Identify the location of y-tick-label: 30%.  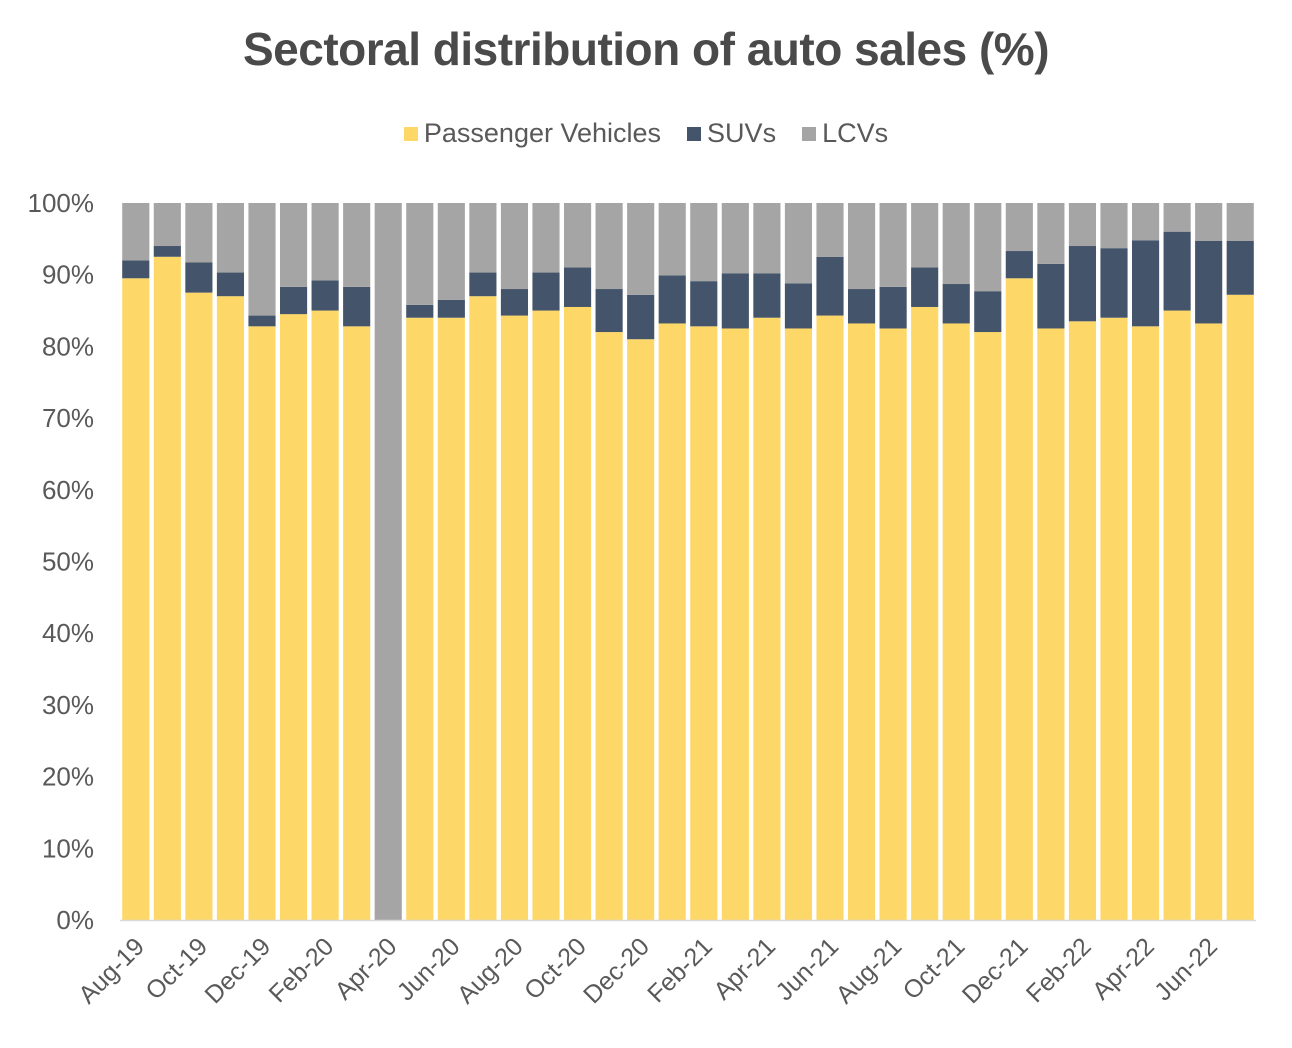
(68, 705).